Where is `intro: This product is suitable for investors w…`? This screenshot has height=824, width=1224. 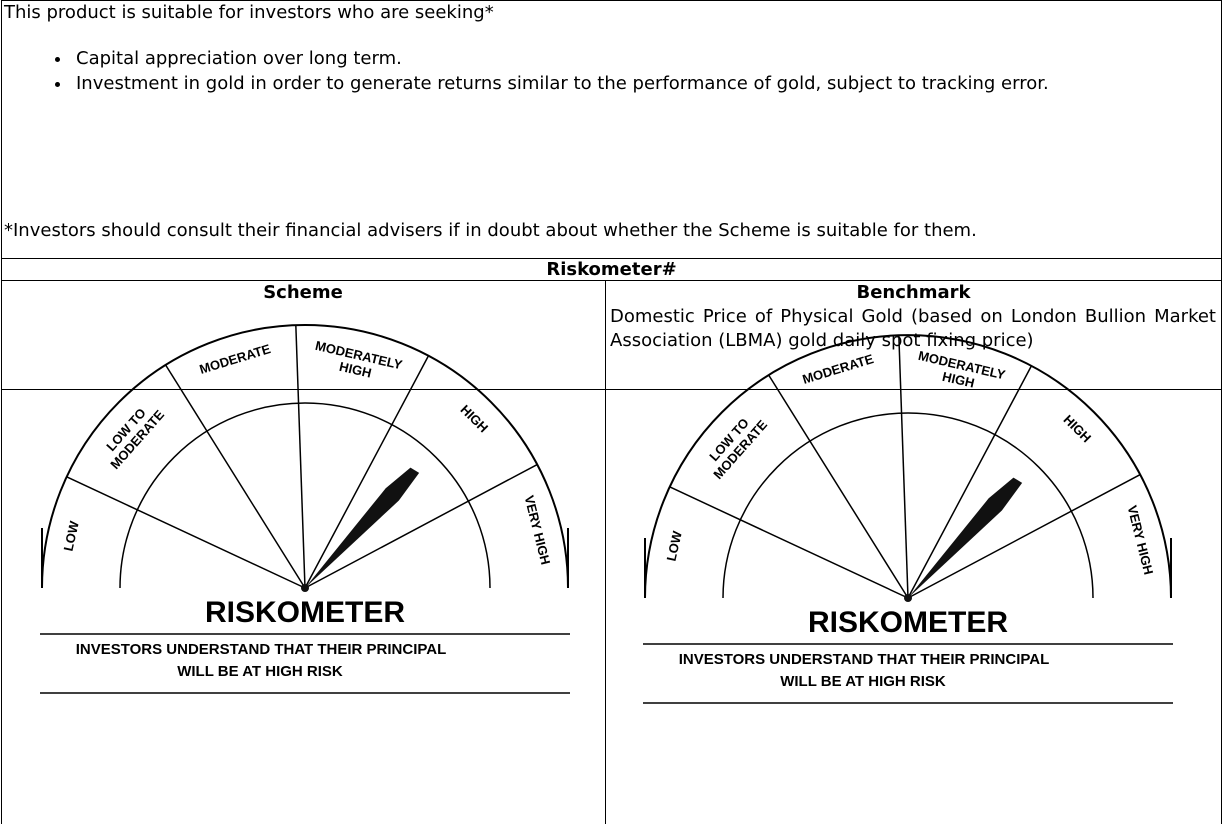
intro: This product is suitable for investors w… is located at coordinates (249, 12).